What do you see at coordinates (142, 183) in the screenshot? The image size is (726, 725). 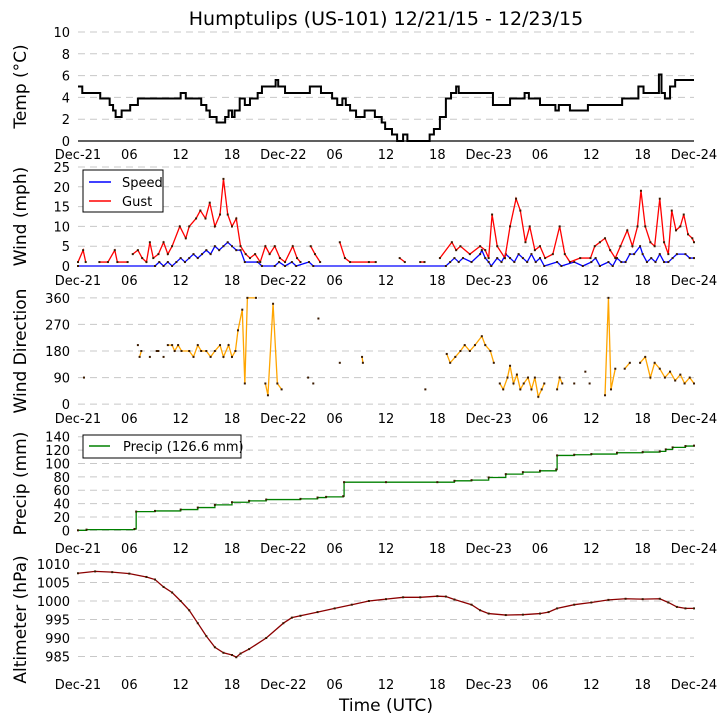 I see `legend-label: Speed` at bounding box center [142, 183].